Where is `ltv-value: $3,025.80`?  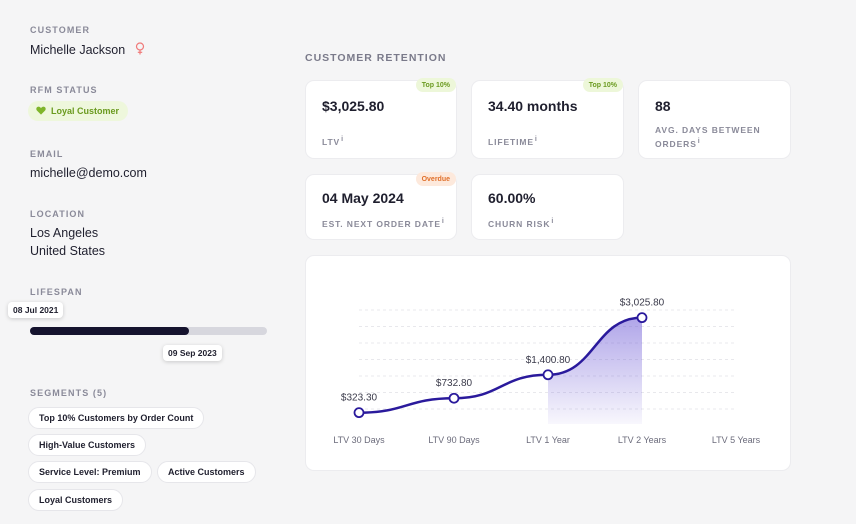
ltv-value: $3,025.80 is located at coordinates (353, 106).